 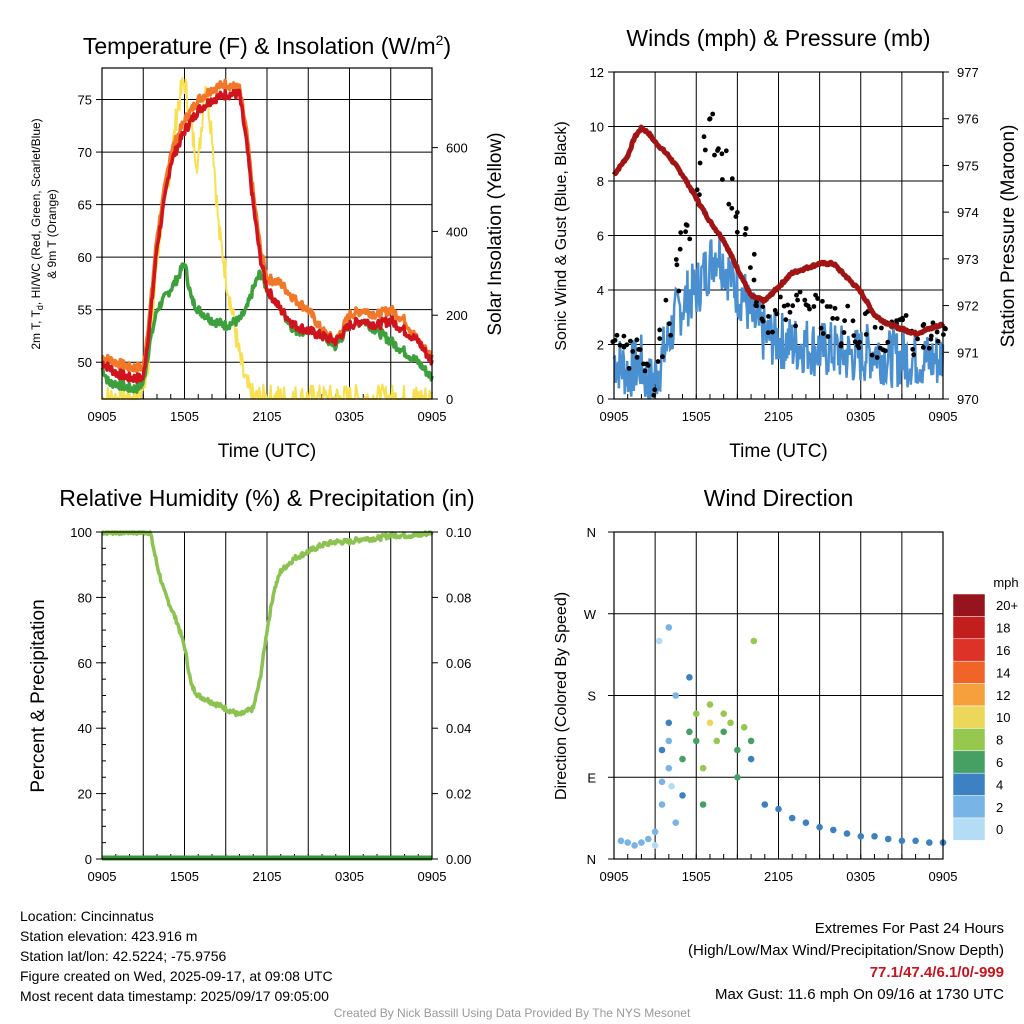 What do you see at coordinates (85, 794) in the screenshot?
I see `y-tick-label: 20` at bounding box center [85, 794].